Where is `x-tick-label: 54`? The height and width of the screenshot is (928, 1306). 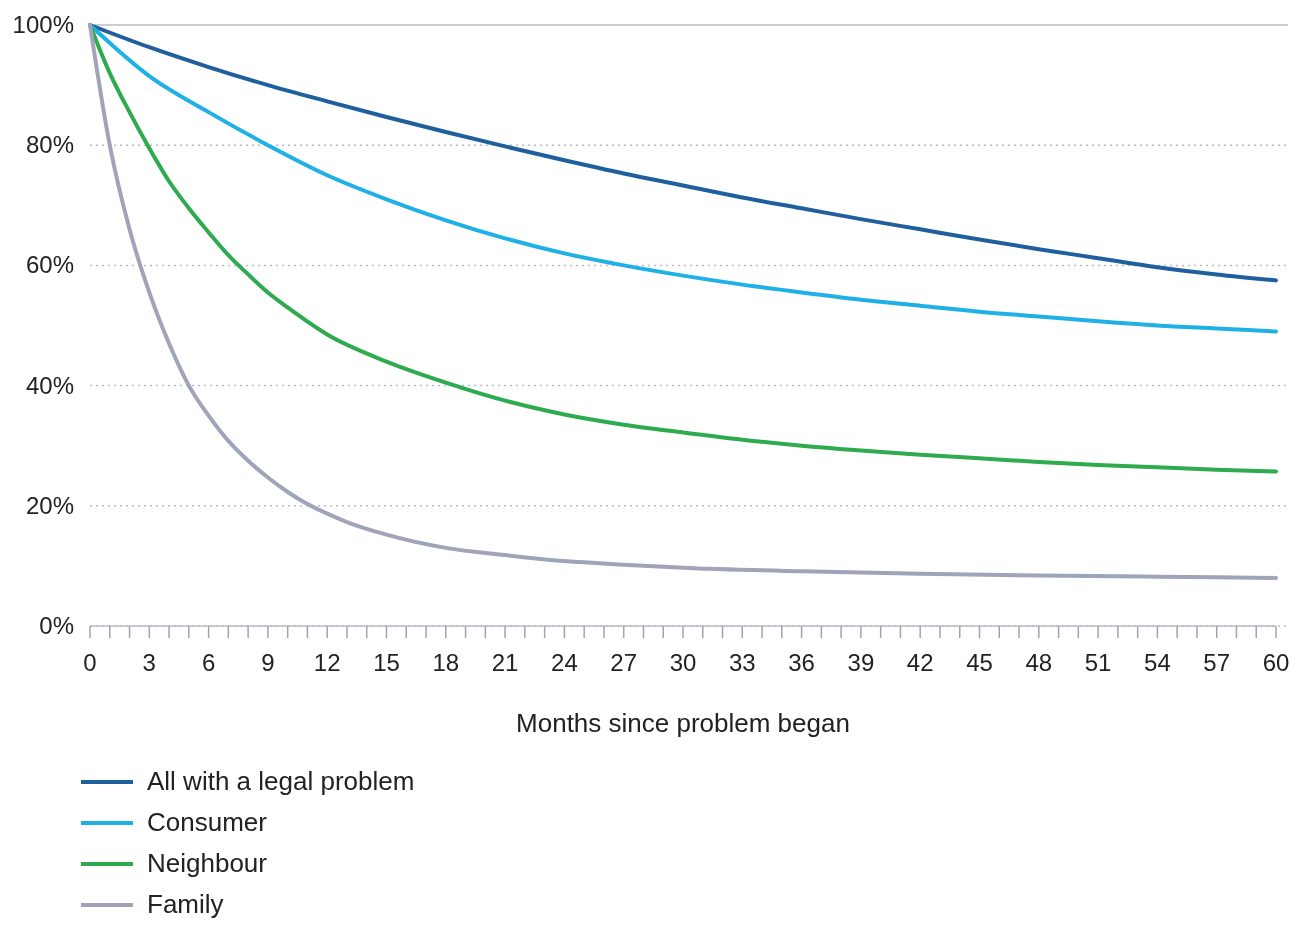 x-tick-label: 54 is located at coordinates (1157, 662).